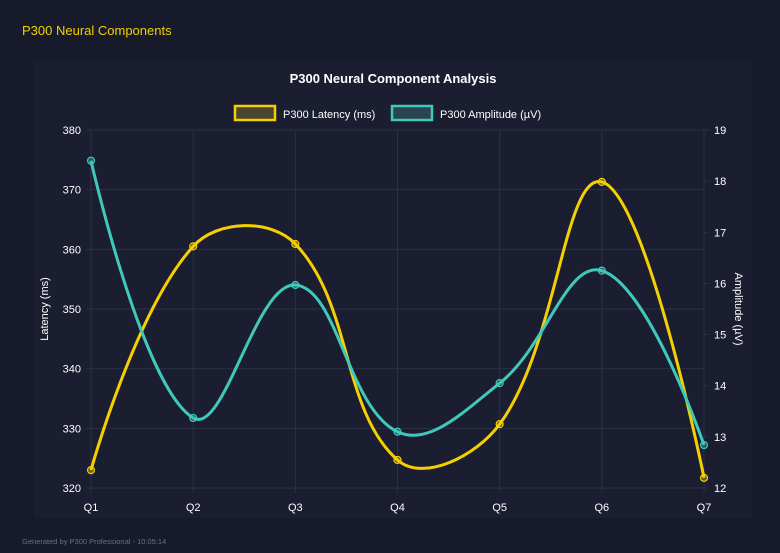  What do you see at coordinates (45, 309) in the screenshot?
I see `y-axis-label: Latency (ms)` at bounding box center [45, 309].